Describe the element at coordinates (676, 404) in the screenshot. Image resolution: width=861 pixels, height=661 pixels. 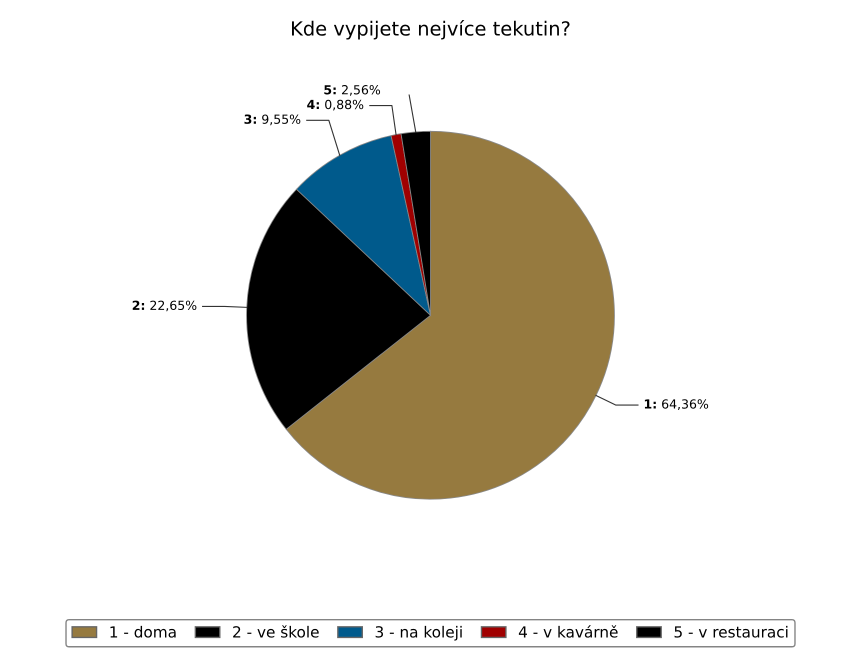
I see `data-label: 1: 64,36%` at that location.